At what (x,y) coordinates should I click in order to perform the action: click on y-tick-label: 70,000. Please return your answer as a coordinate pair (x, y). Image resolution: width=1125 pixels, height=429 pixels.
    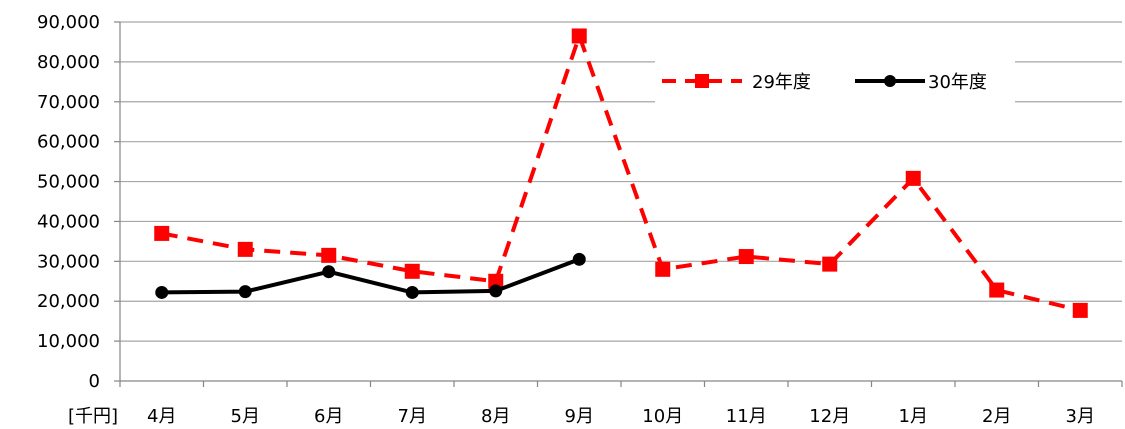
    Looking at the image, I should click on (68, 102).